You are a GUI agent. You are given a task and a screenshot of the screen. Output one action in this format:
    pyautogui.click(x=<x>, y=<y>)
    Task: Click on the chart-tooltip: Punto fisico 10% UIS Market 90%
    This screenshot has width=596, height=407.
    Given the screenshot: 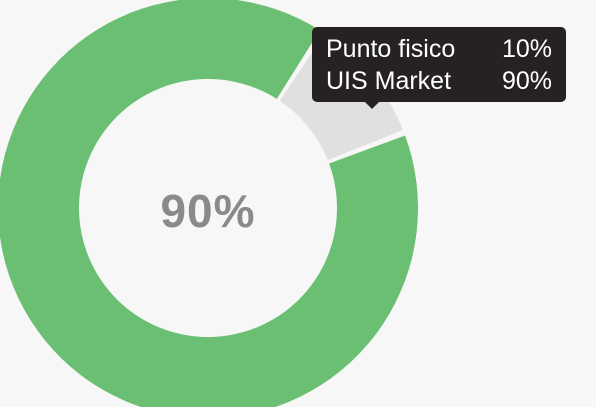 What is the action you would take?
    pyautogui.click(x=439, y=68)
    